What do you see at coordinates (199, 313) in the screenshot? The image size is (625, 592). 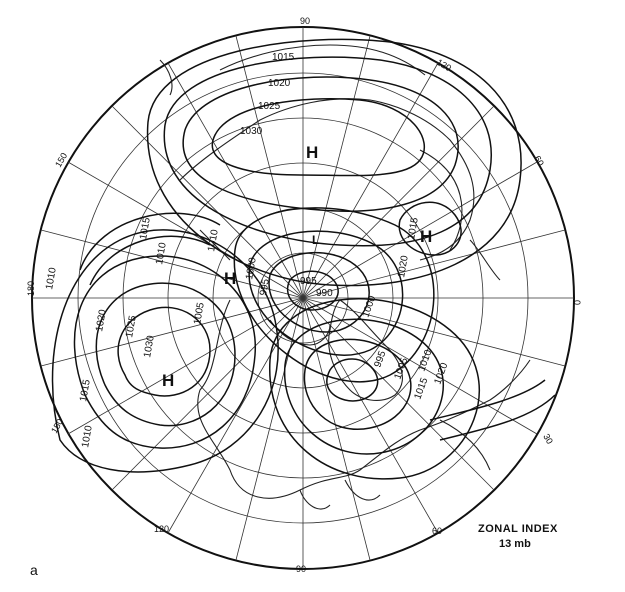 I see `isobar-label: 1005` at bounding box center [199, 313].